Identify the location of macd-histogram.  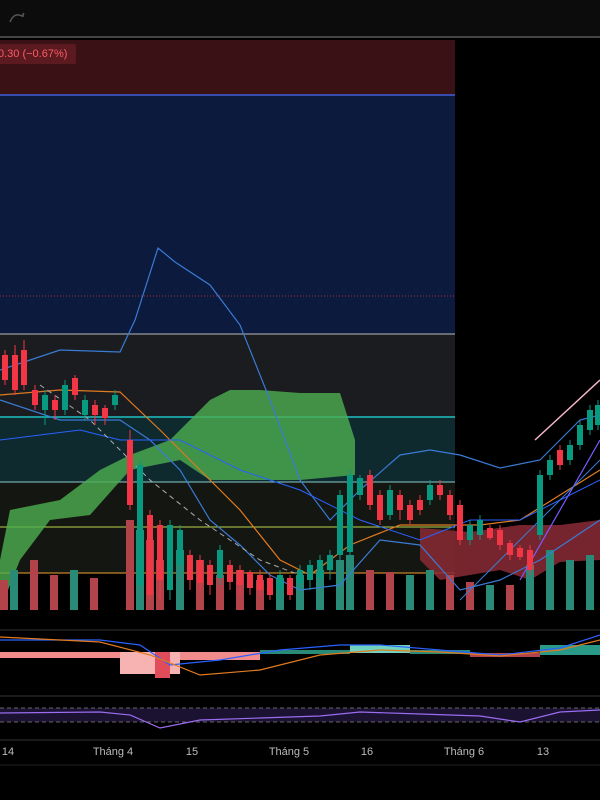
(300, 661).